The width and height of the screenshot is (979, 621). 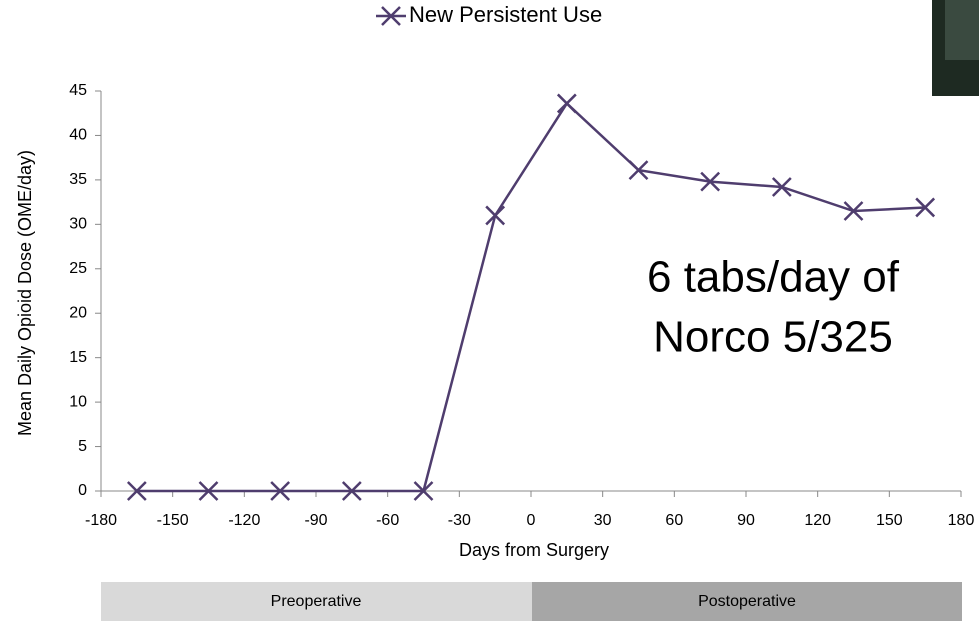 What do you see at coordinates (387, 520) in the screenshot?
I see `x-tick-label: -60` at bounding box center [387, 520].